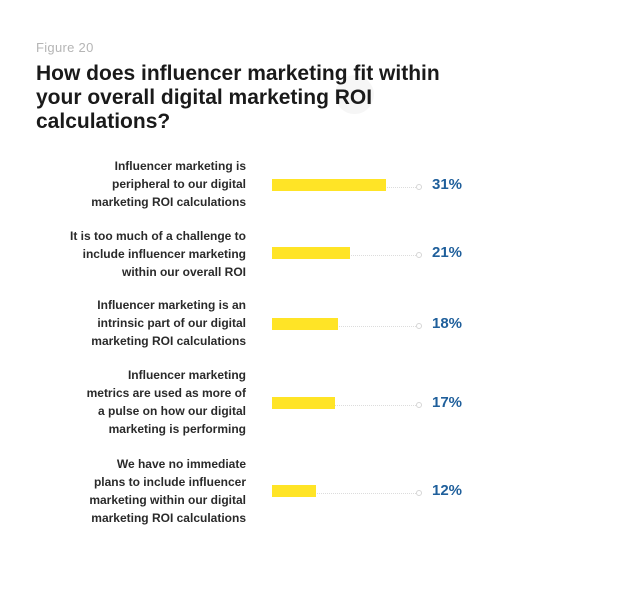  What do you see at coordinates (164, 254) in the screenshot?
I see `category-label-line: include influencer marketing` at bounding box center [164, 254].